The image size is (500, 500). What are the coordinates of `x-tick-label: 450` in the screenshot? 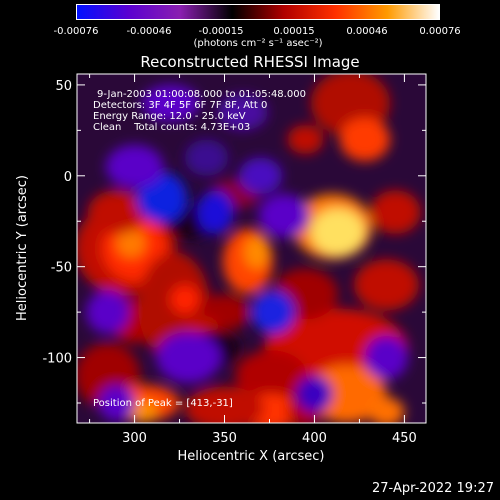 It's located at (404, 438).